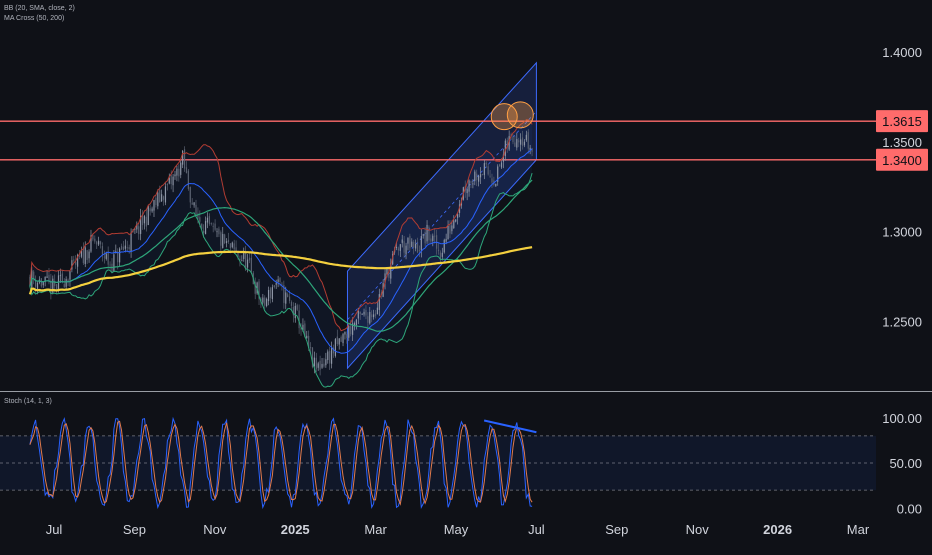 The width and height of the screenshot is (932, 555). What do you see at coordinates (456, 529) in the screenshot?
I see `time-tick-label: May` at bounding box center [456, 529].